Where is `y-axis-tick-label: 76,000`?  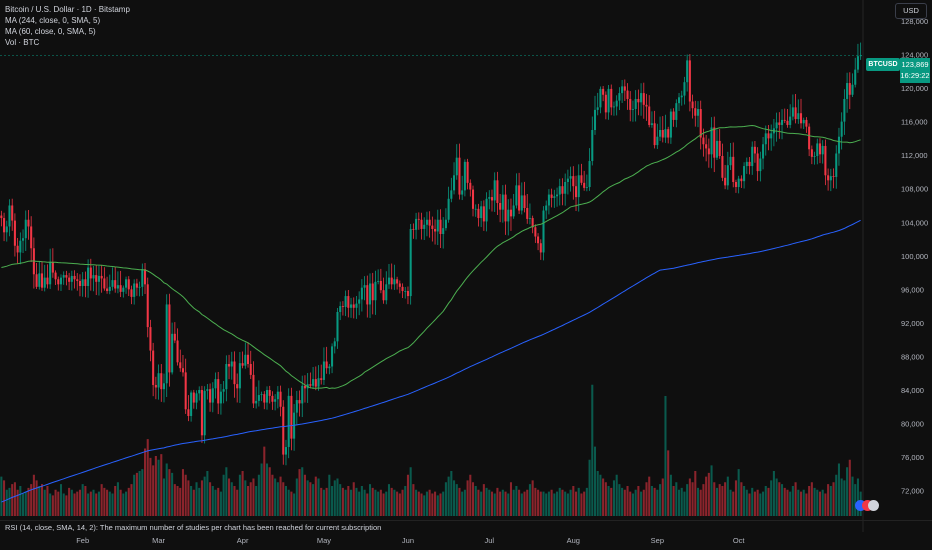 y-axis-tick-label: 76,000 is located at coordinates (912, 457).